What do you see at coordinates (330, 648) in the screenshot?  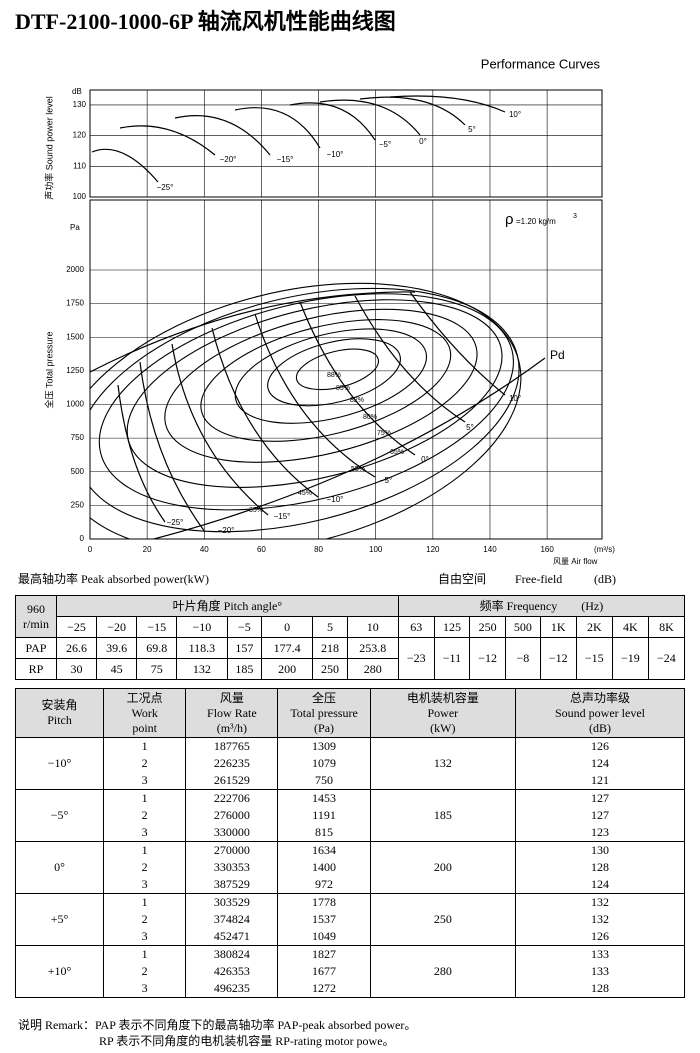 I see `power-value: 218` at bounding box center [330, 648].